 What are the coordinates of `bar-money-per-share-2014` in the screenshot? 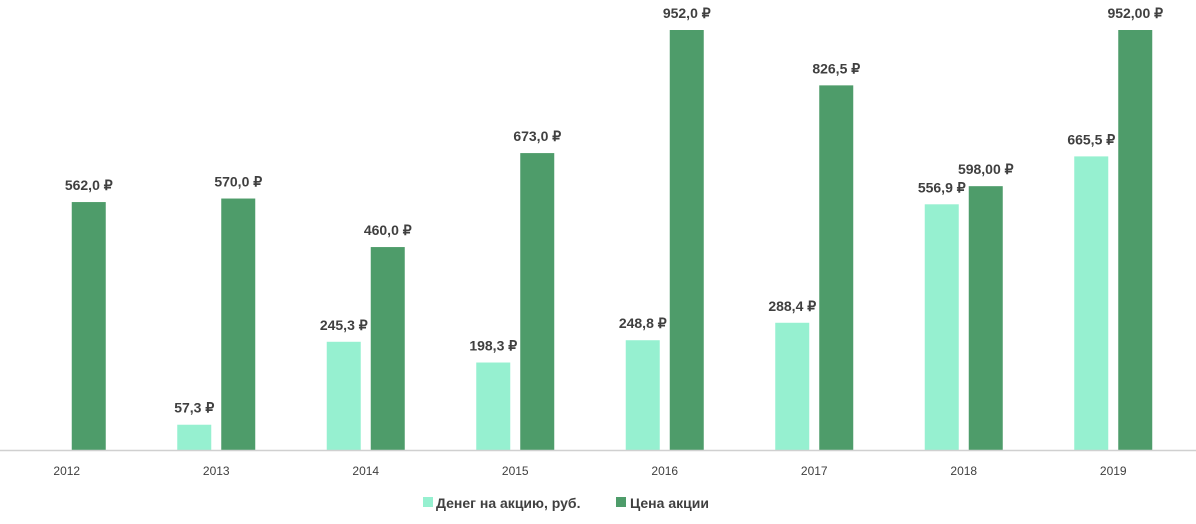 It's located at (343, 395).